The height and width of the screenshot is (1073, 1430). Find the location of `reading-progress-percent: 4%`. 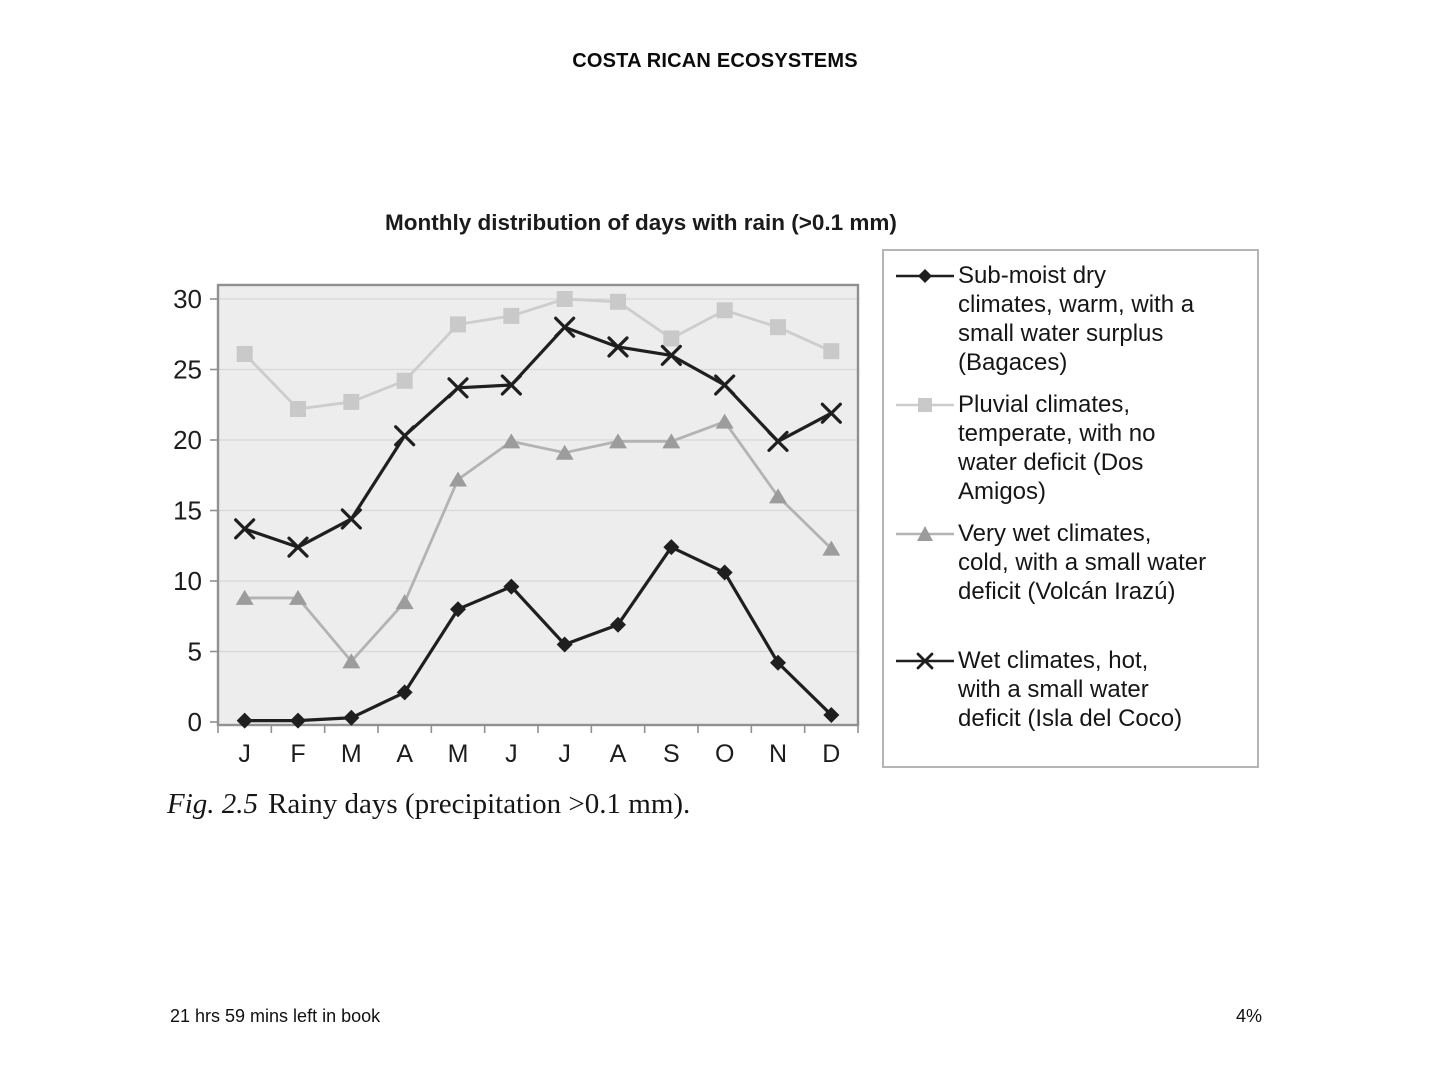

reading-progress-percent: 4% is located at coordinates (1248, 1016).